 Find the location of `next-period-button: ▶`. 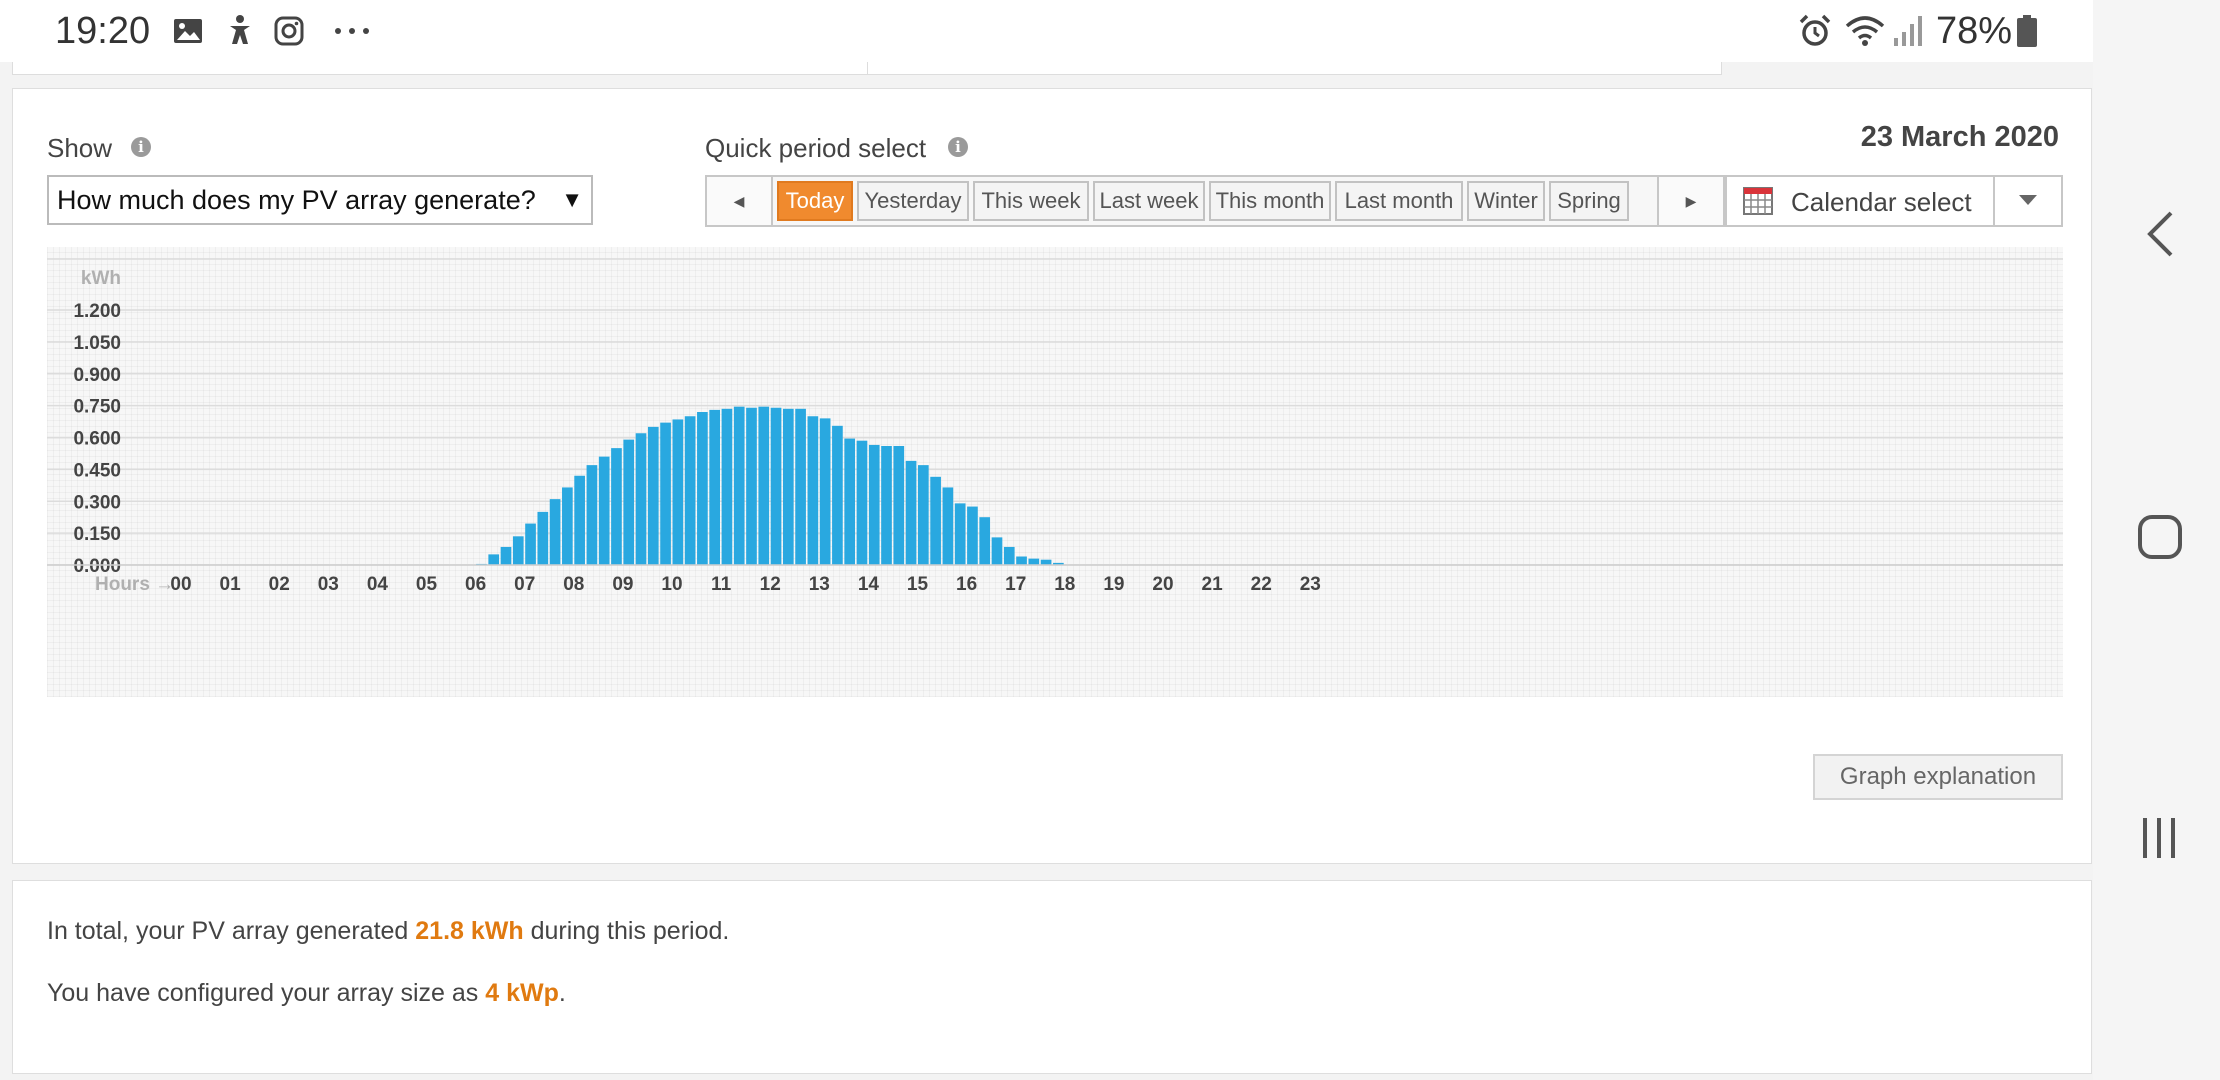

next-period-button: ▶ is located at coordinates (1690, 201).